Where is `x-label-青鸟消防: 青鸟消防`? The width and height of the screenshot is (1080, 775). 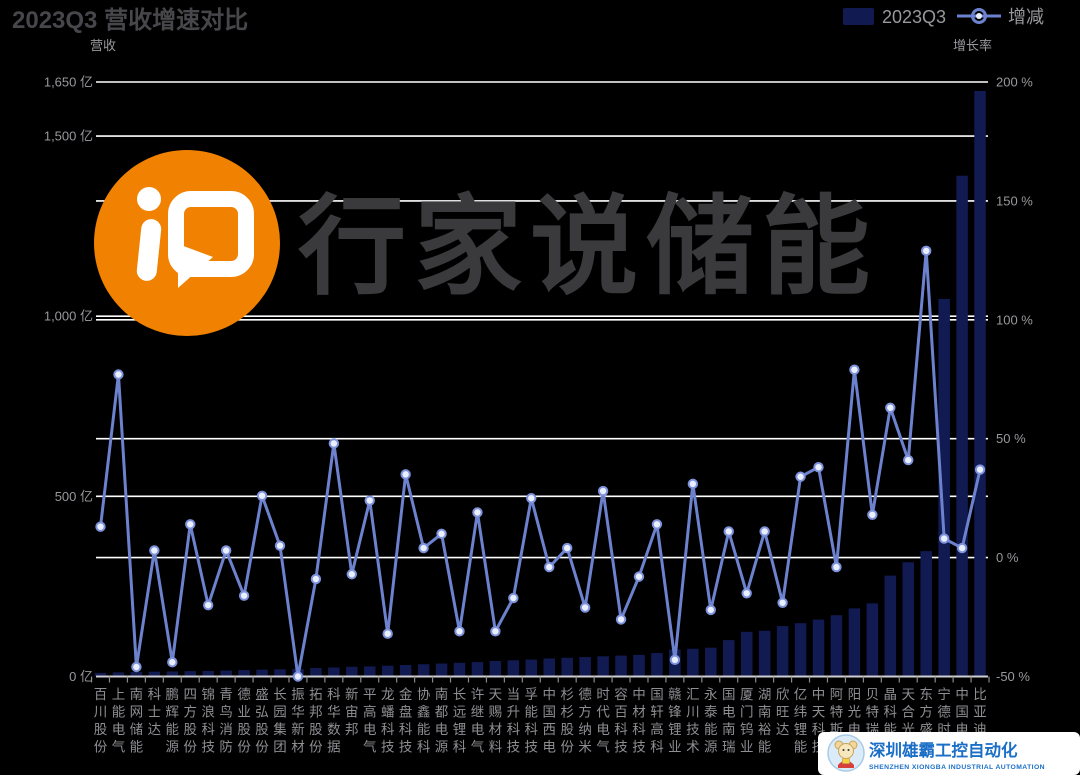 x-label-青鸟消防: 青鸟消防 is located at coordinates (226, 721).